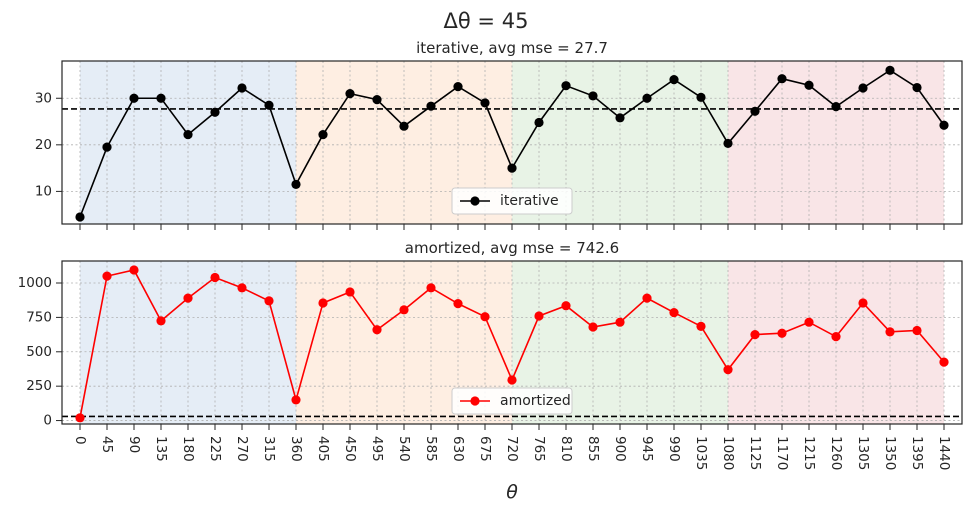  I want to click on panel-2-x-tick-label: 0, so click(80, 440).